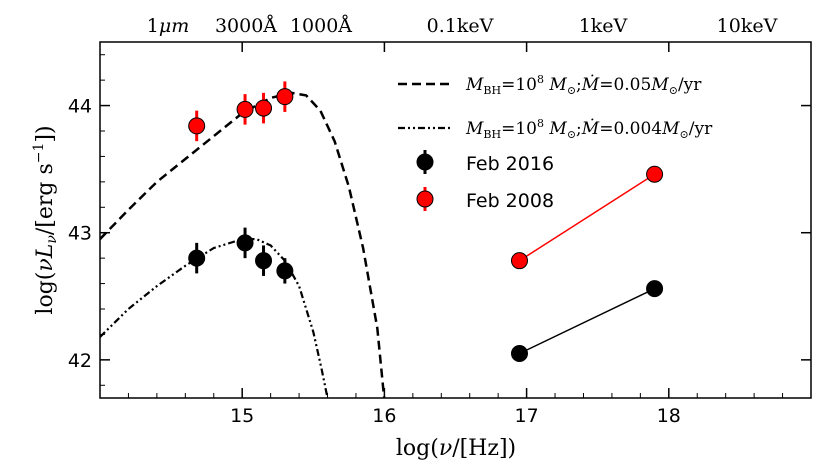 This screenshot has width=830, height=475. I want to click on legend-dashdot-label: MBH=108 M⊙;Ṁ=0.004M⊙/yr, so click(589, 129).